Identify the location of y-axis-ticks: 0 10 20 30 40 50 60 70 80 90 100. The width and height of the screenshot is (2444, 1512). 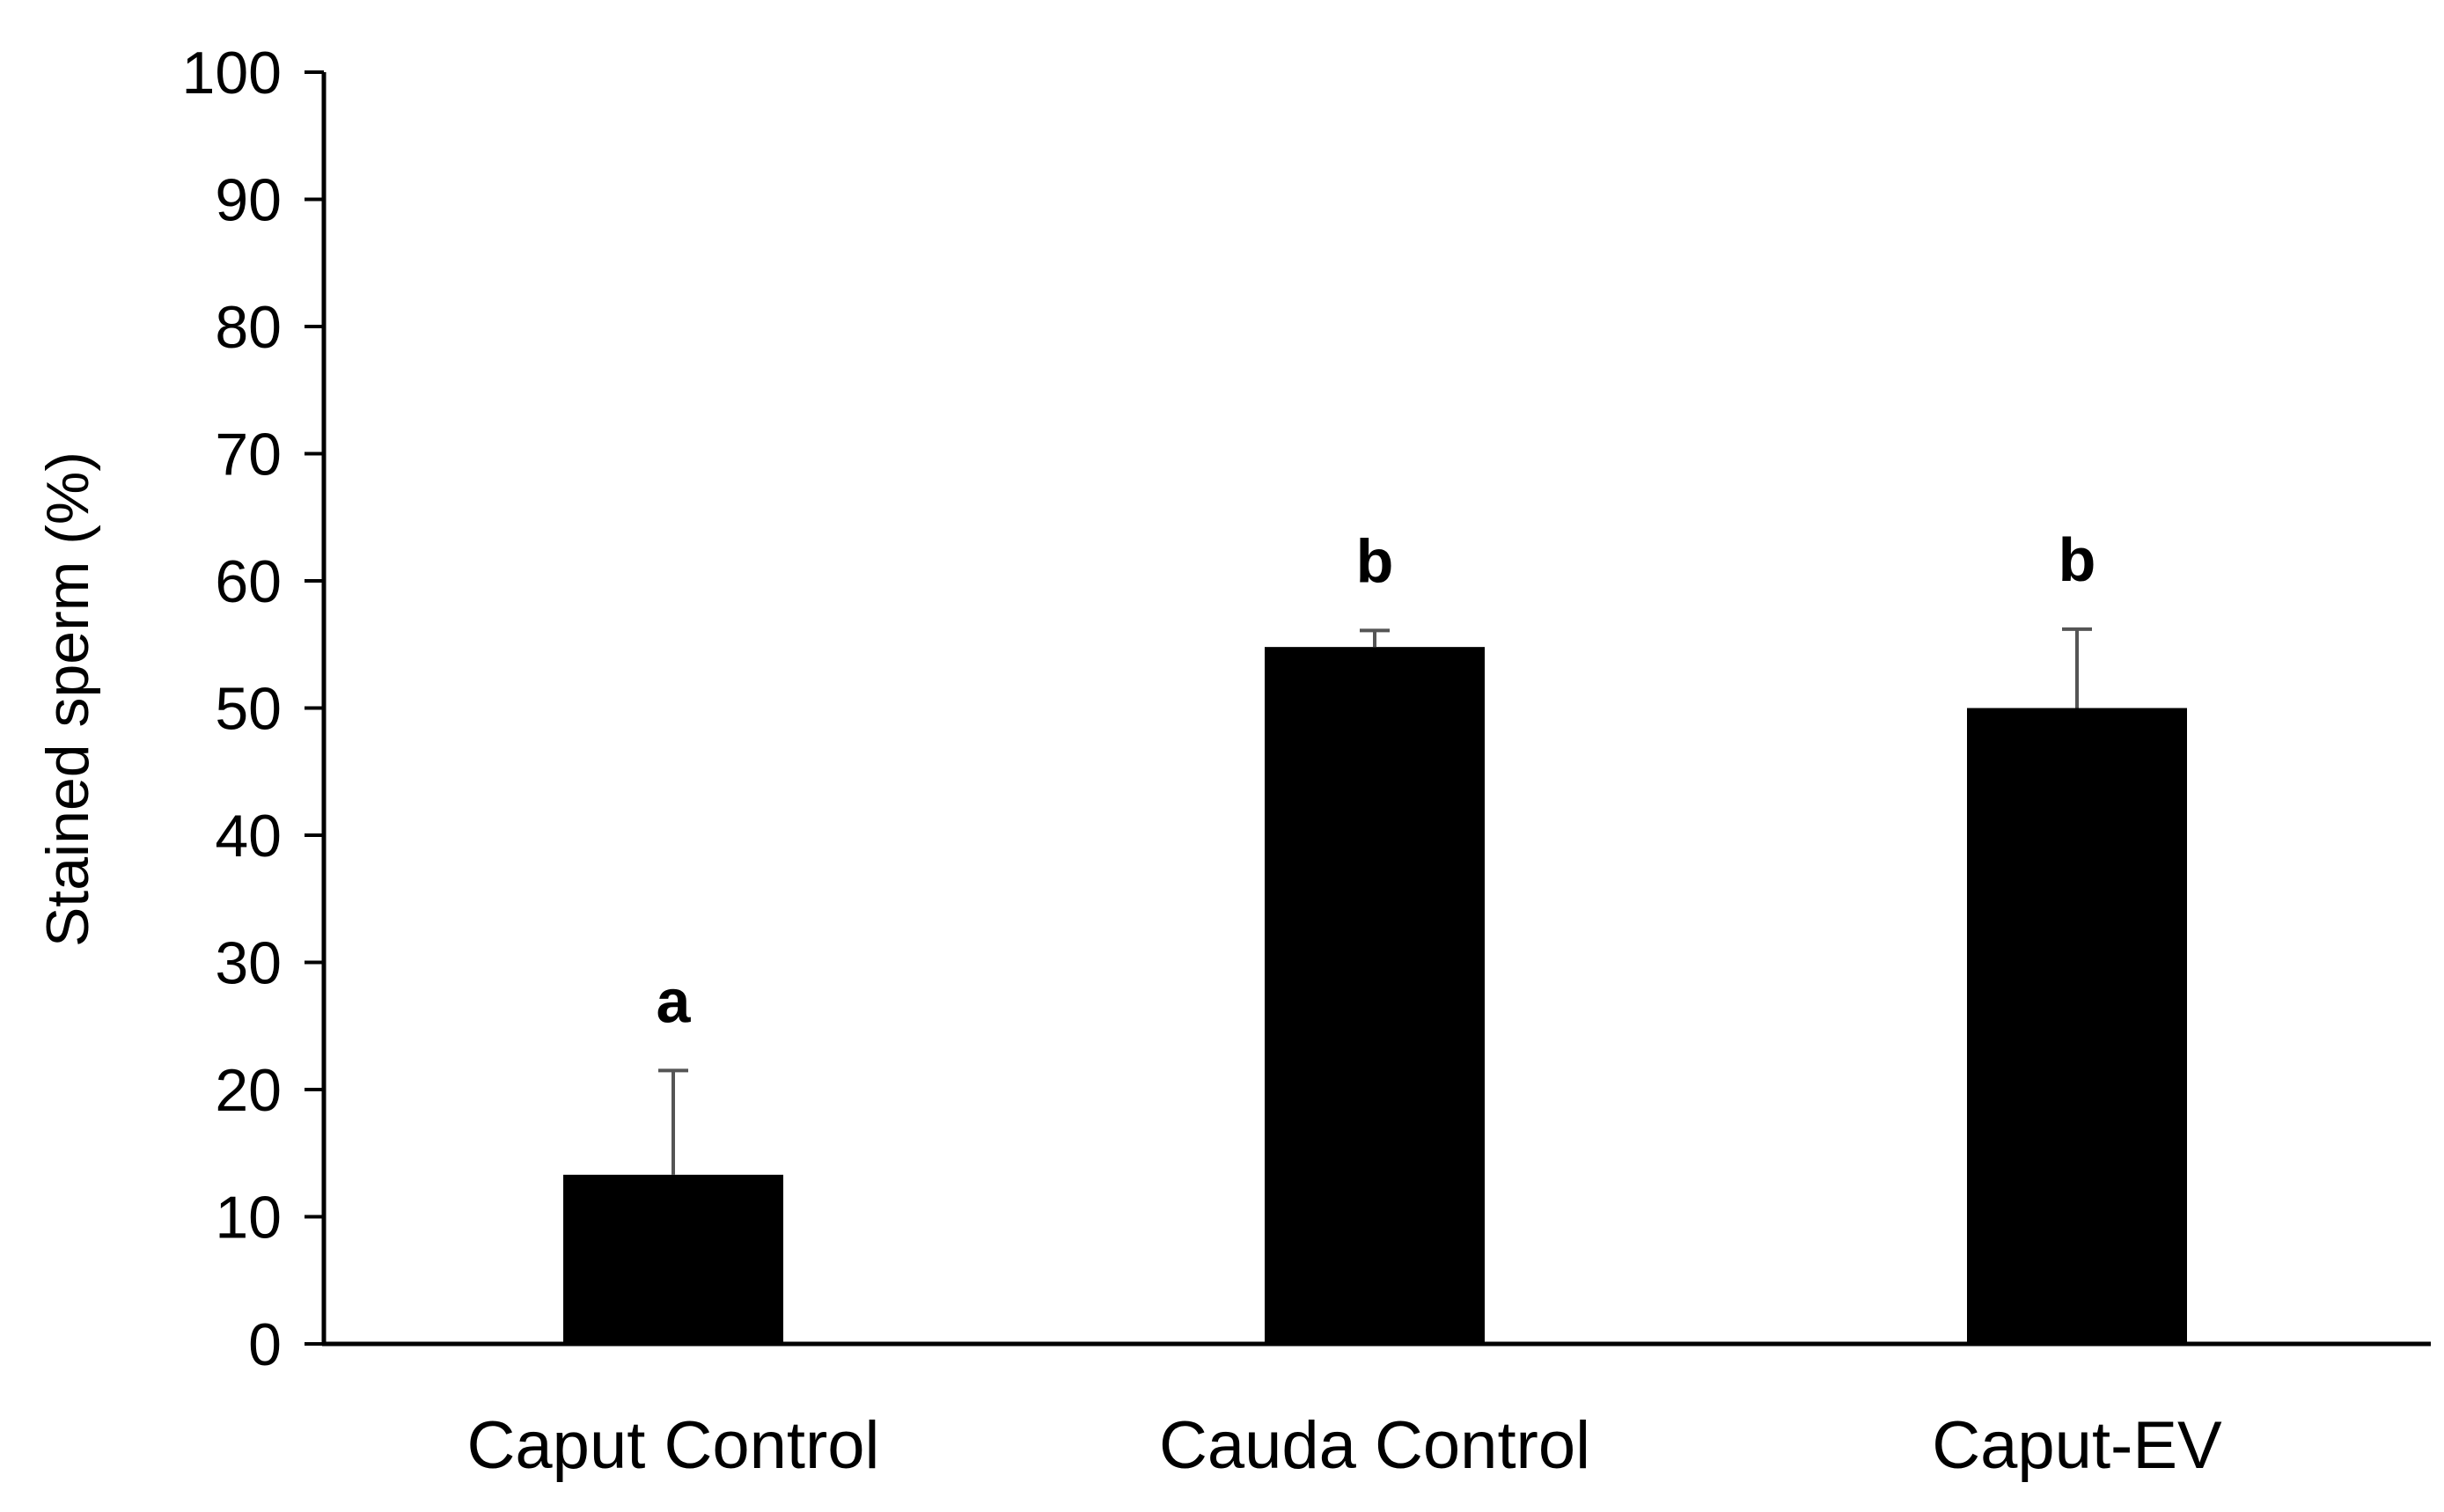
(253, 709).